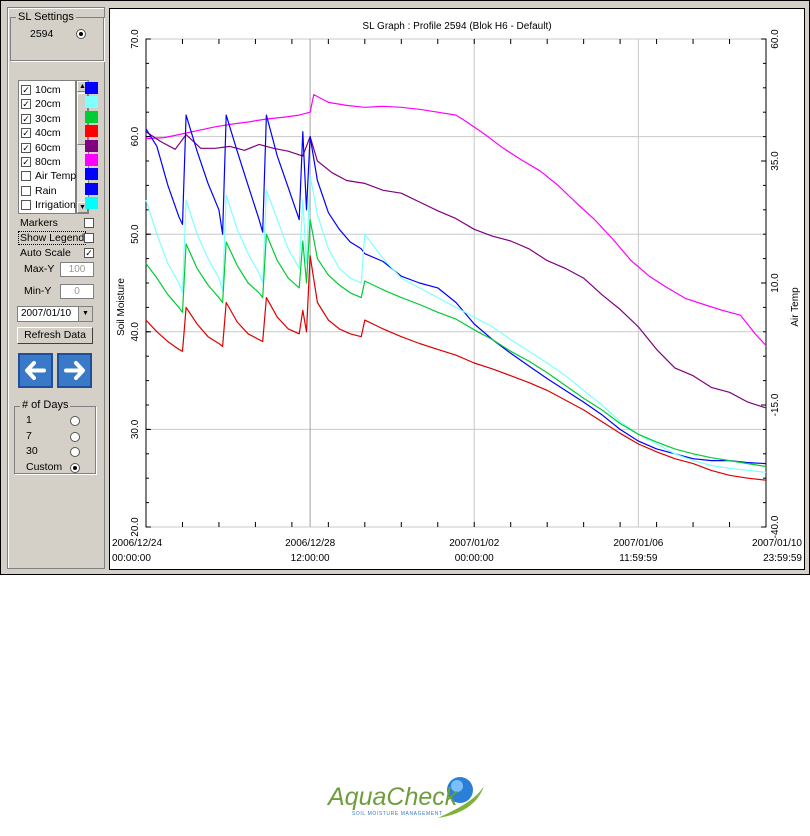 This screenshot has height=836, width=810. I want to click on svg-text: AquaCheck, so click(392, 797).